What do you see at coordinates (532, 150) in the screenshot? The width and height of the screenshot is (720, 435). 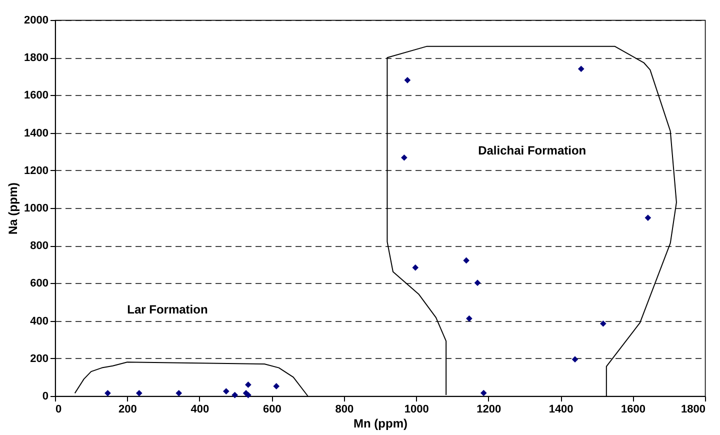 I see `annotation: Dalichai Formation` at bounding box center [532, 150].